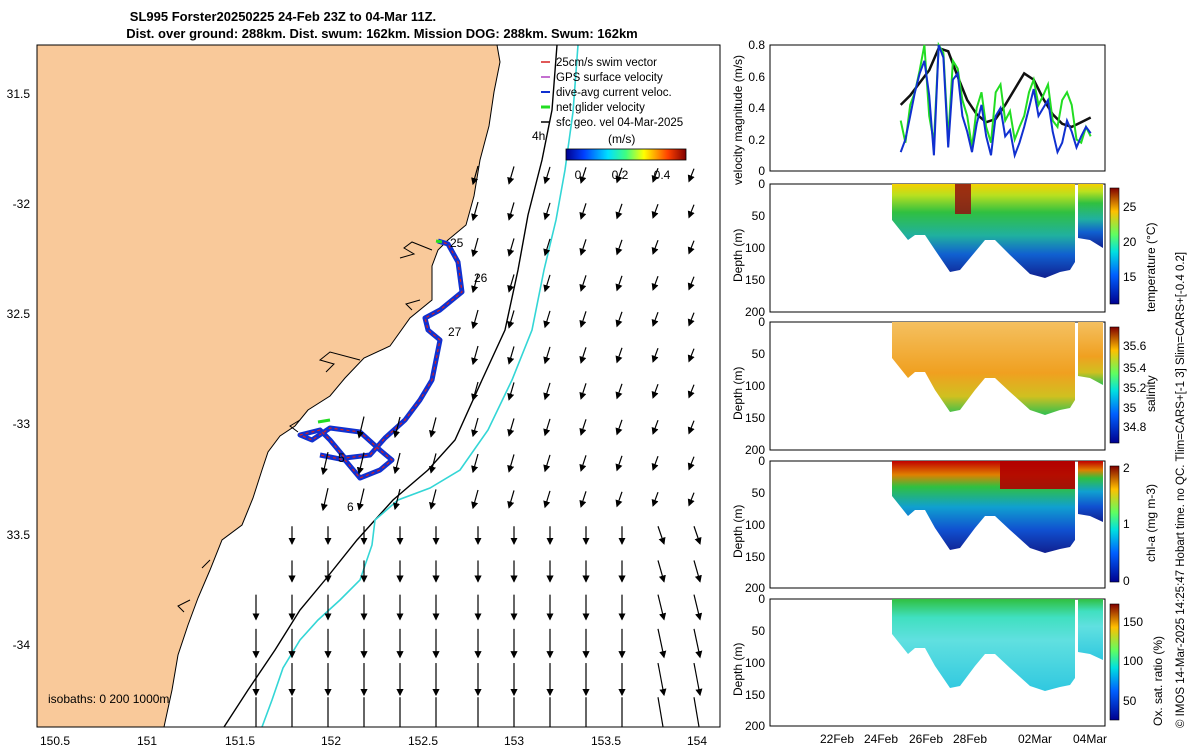  What do you see at coordinates (756, 140) in the screenshot?
I see `y-tick: 0.2` at bounding box center [756, 140].